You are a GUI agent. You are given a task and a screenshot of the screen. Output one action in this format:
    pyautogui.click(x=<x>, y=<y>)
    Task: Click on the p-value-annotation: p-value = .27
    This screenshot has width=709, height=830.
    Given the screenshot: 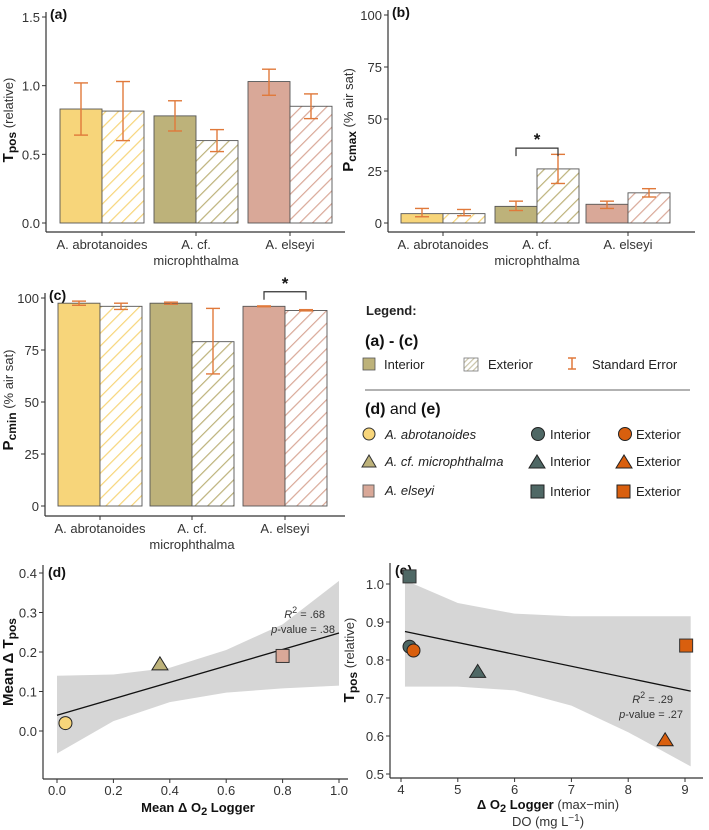 What is the action you would take?
    pyautogui.click(x=650, y=715)
    